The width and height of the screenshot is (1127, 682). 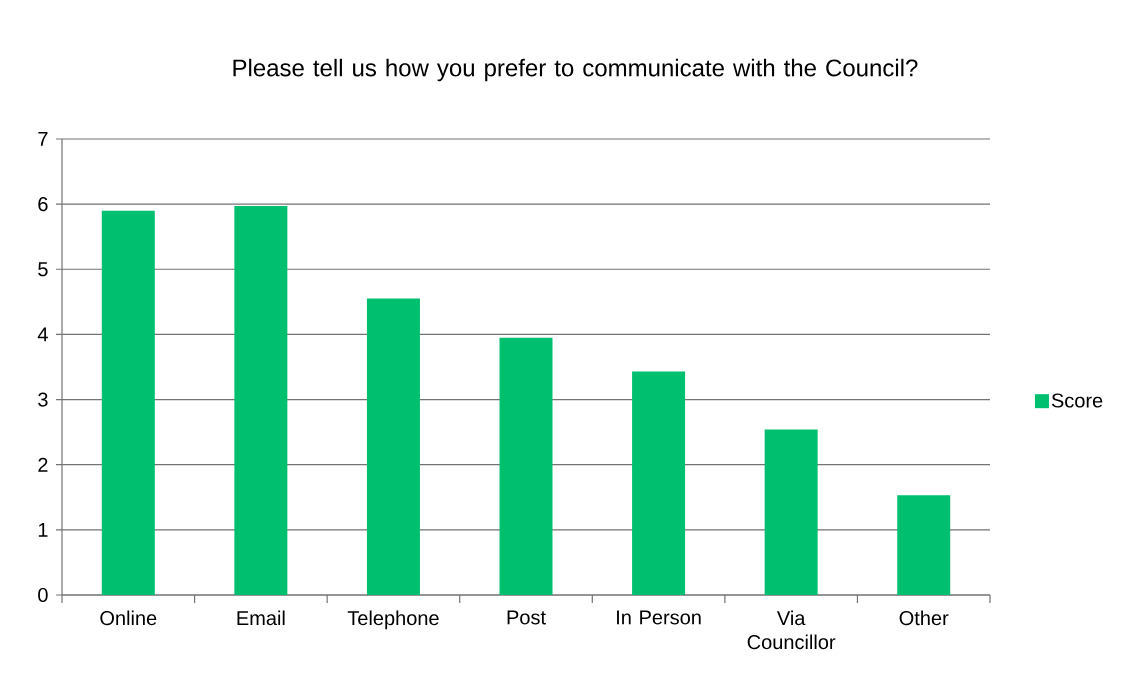 I want to click on y-tick-label: 1, so click(x=43, y=529).